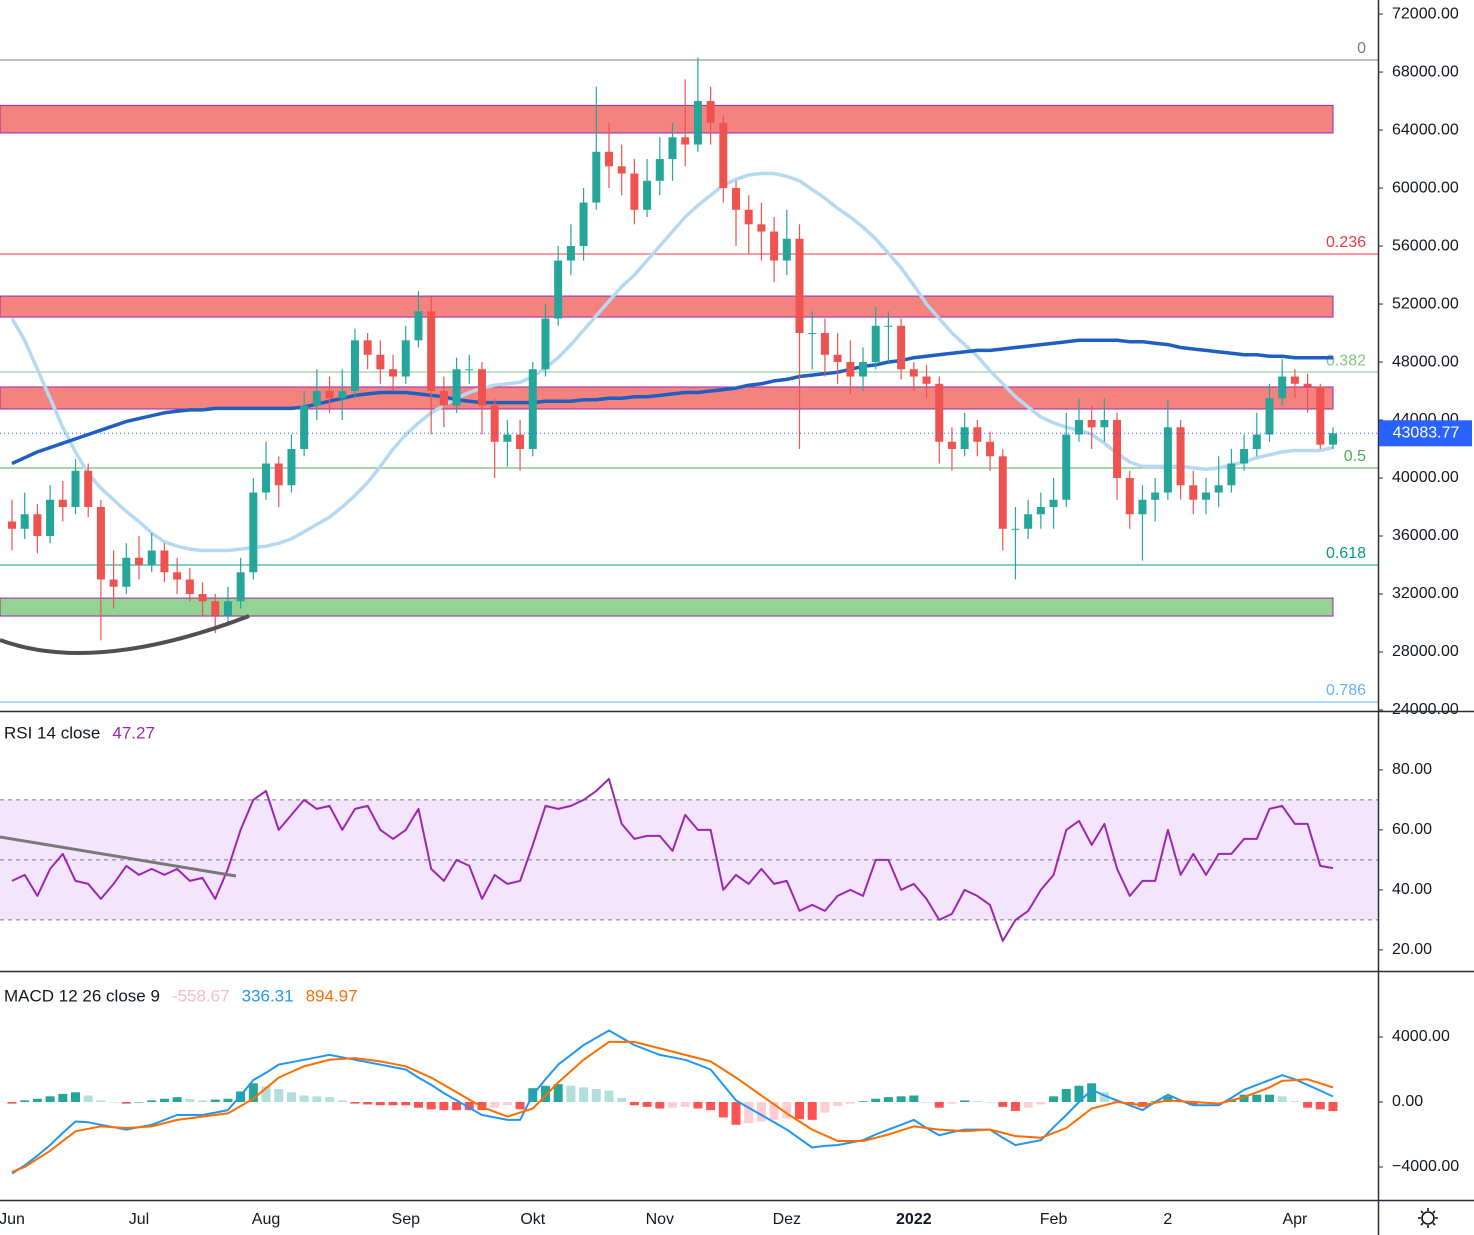  Describe the element at coordinates (1425, 129) in the screenshot. I see `y-tick-label: 64000.00` at that location.